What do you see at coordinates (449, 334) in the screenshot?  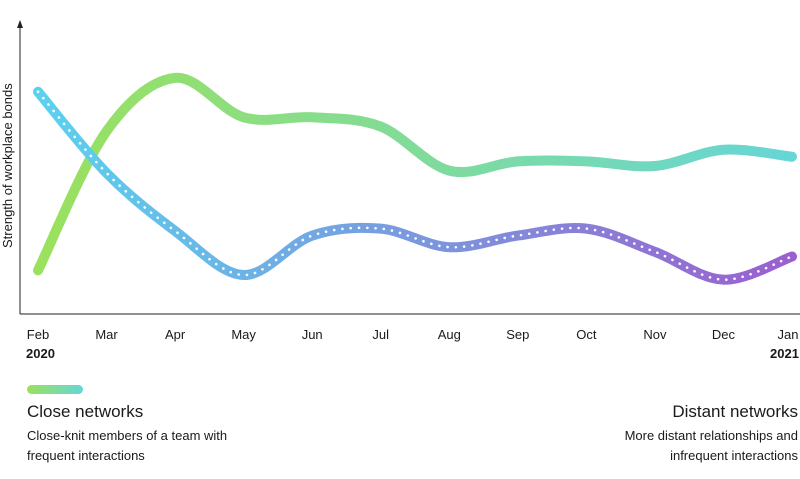 I see `x-tick-label-aug: Aug` at bounding box center [449, 334].